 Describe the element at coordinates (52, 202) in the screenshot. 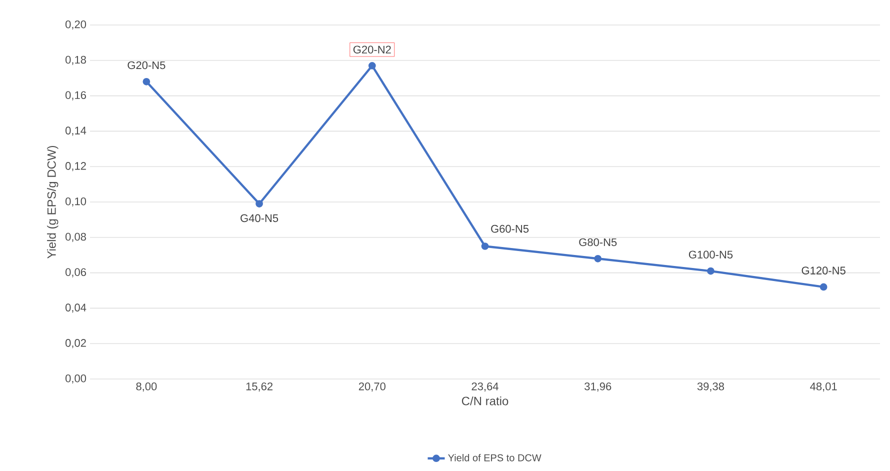

I see `y-axis-title: Yield (g EPS/g DCW)` at that location.